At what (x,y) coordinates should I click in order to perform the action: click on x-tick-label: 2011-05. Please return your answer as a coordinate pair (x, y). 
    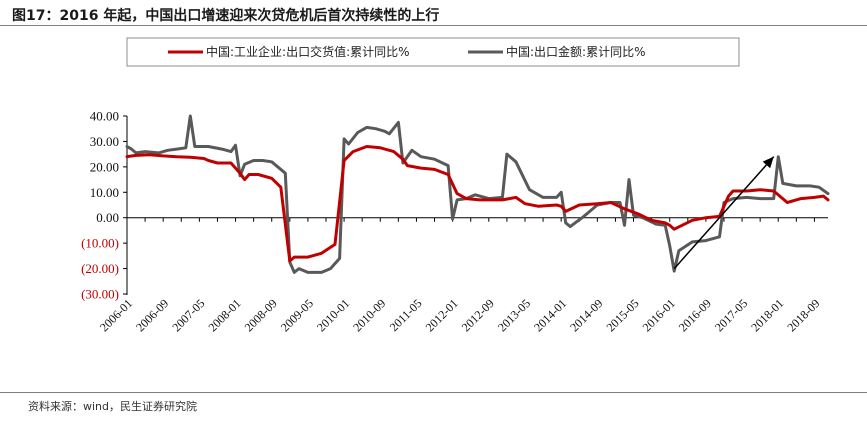
    Looking at the image, I should click on (406, 315).